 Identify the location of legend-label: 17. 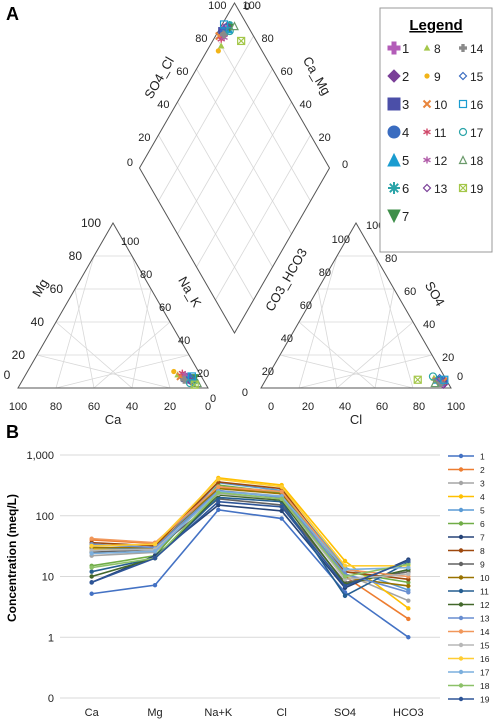
(477, 133).